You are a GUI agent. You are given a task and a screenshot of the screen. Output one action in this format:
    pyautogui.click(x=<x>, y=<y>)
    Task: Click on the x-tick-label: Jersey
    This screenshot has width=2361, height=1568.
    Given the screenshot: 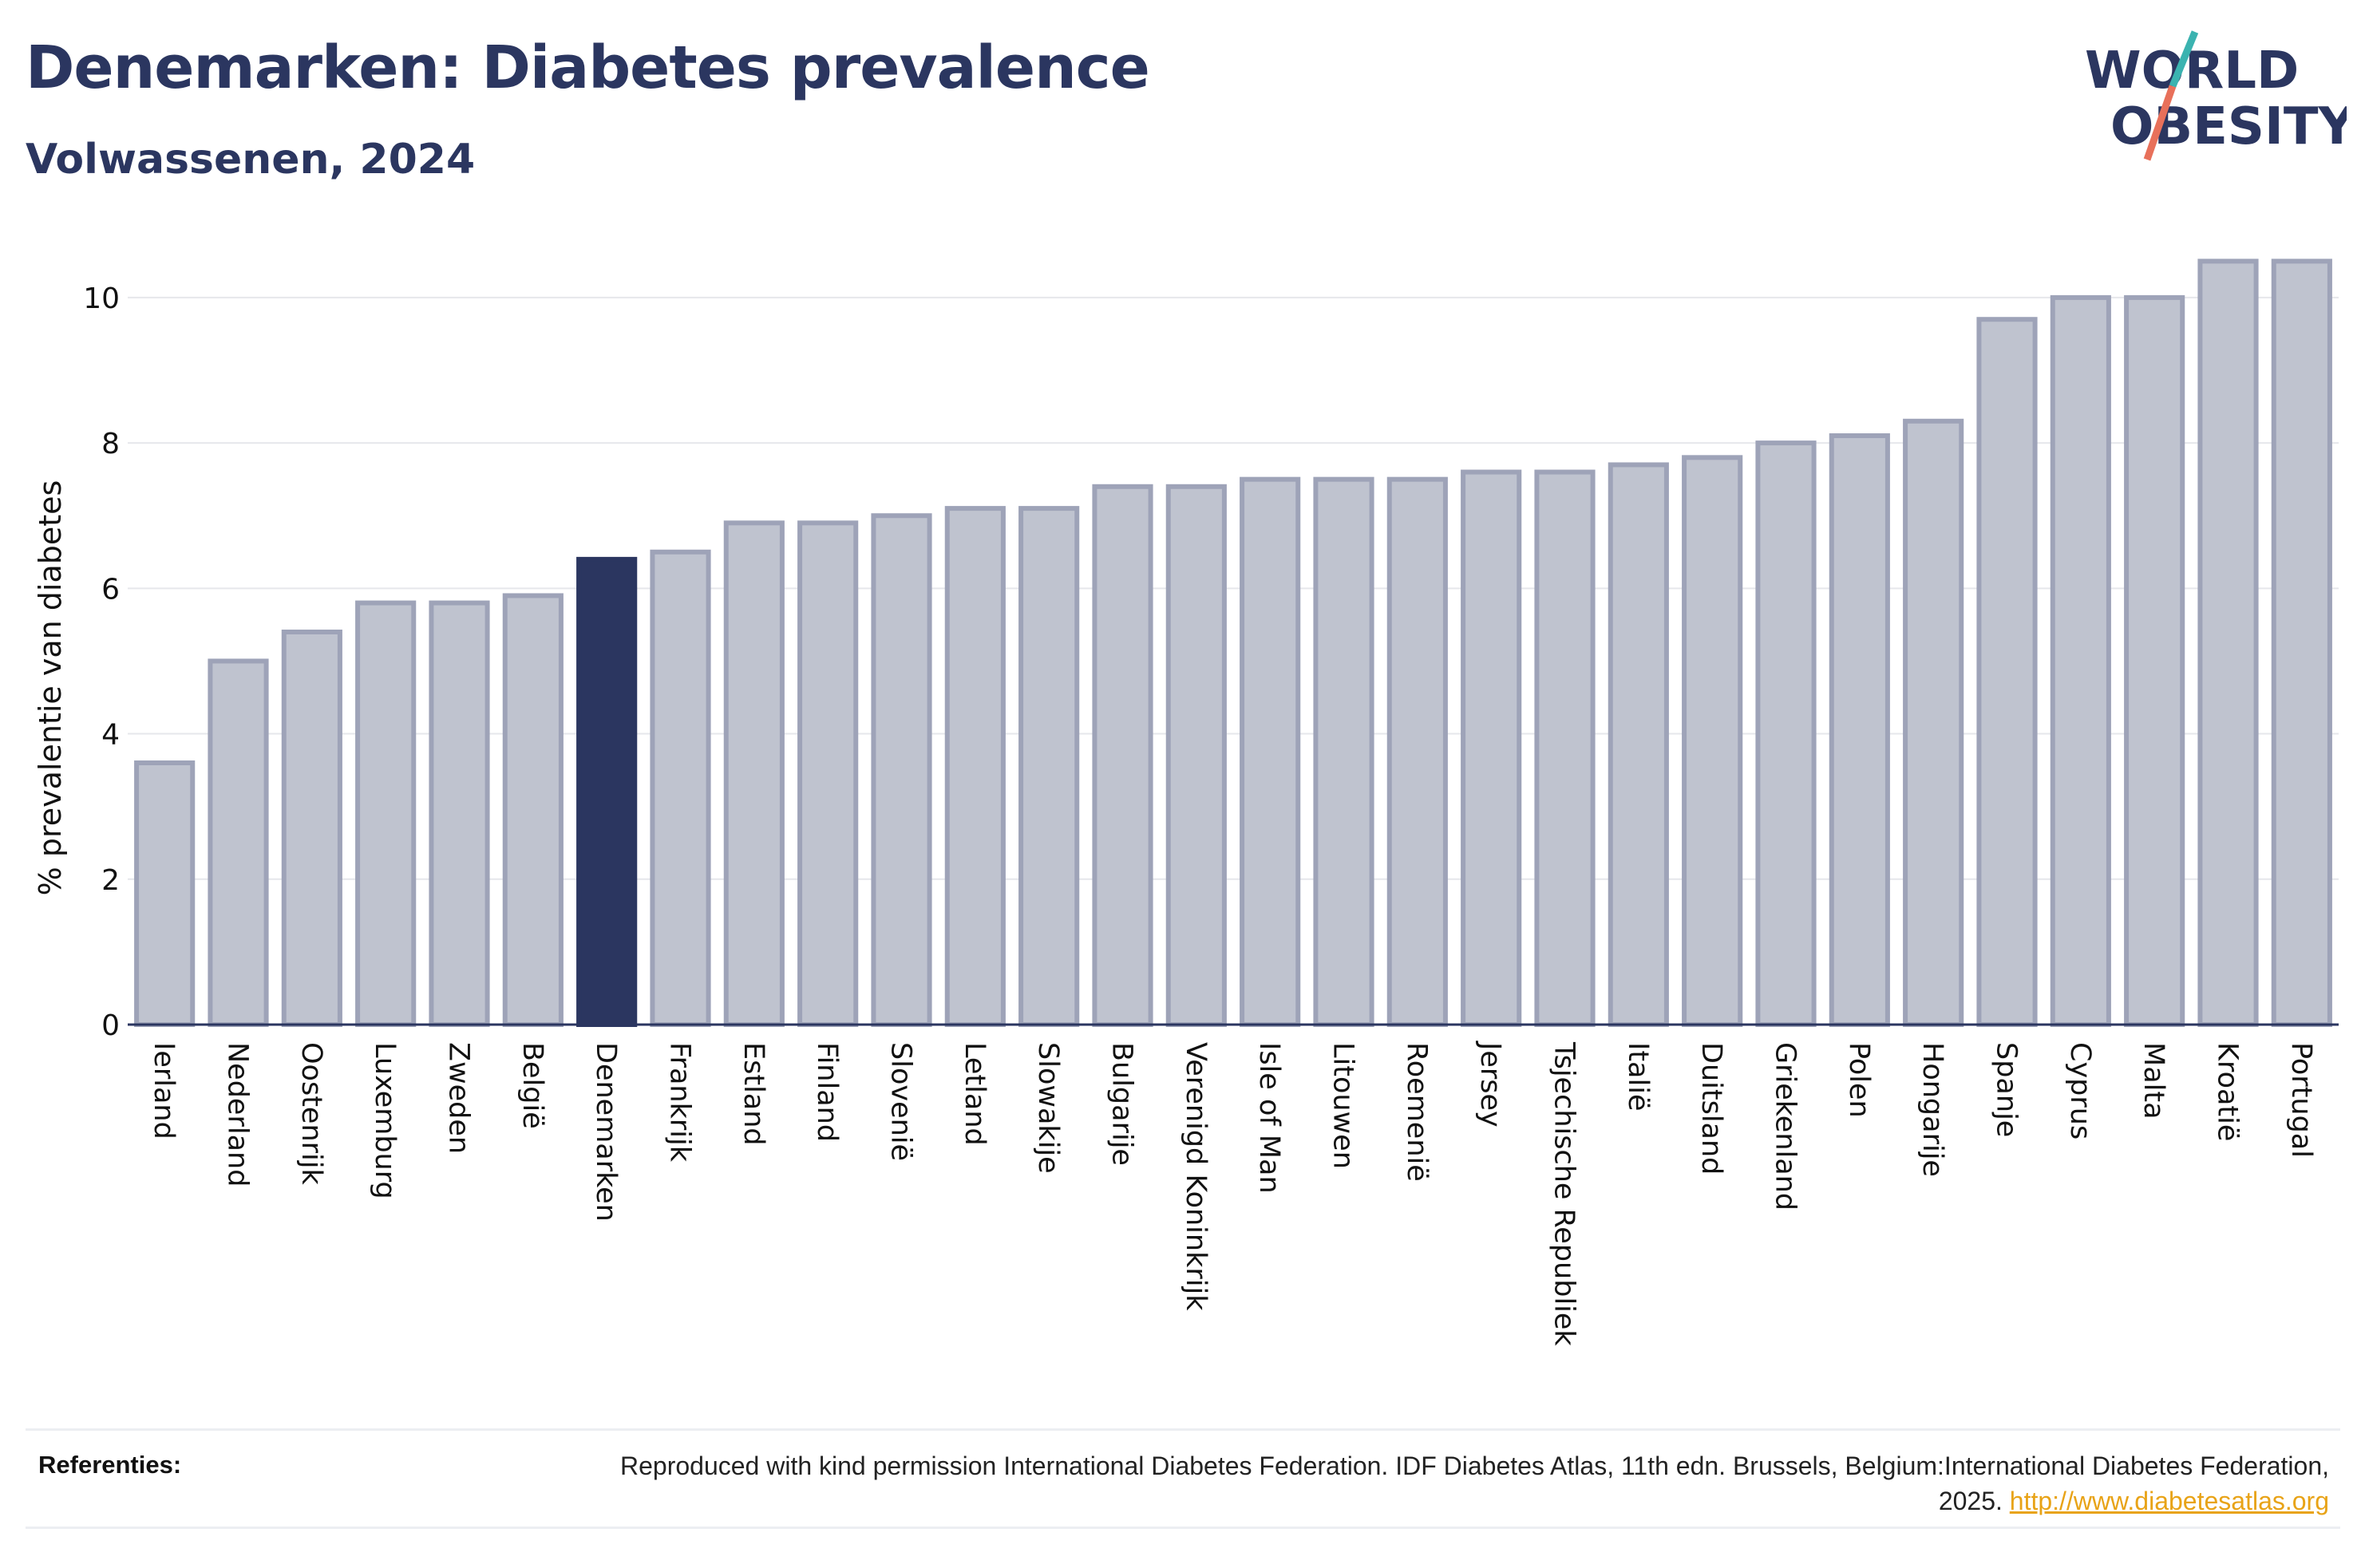 What is the action you would take?
    pyautogui.click(x=1490, y=1084)
    